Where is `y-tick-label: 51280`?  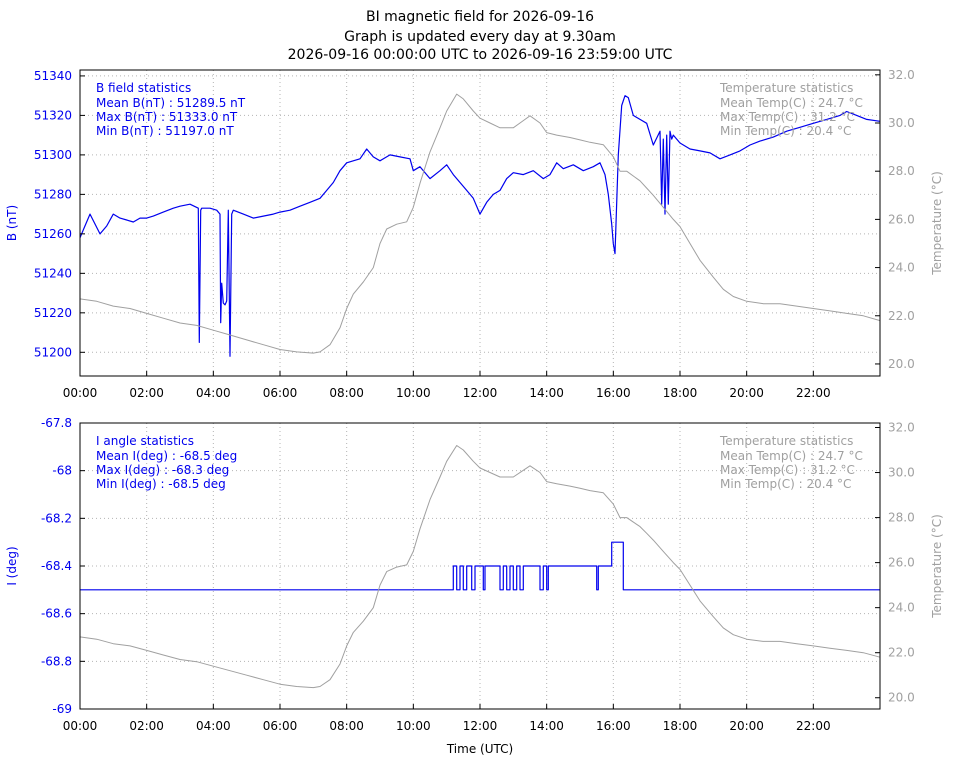 y-tick-label: 51280 is located at coordinates (53, 194).